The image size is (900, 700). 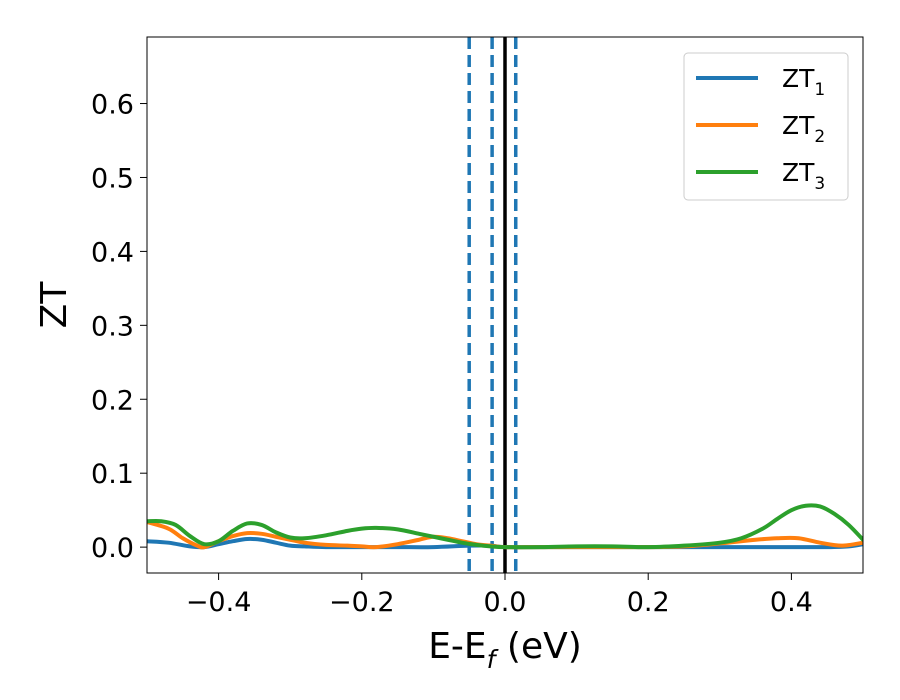 I want to click on legend-box, so click(x=766, y=126).